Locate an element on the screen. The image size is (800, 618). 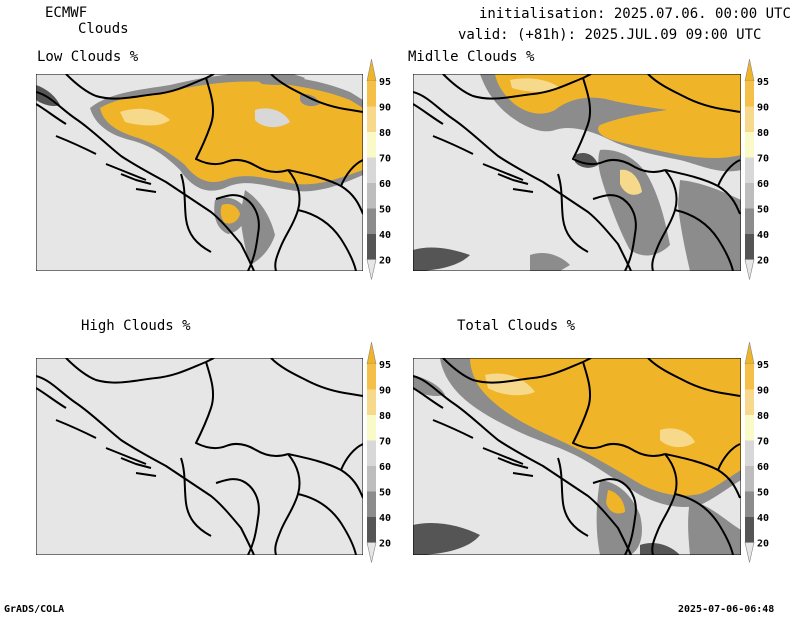
init-label: initialisation: 2025.07.06. 00:00 UTC is located at coordinates (635, 14).